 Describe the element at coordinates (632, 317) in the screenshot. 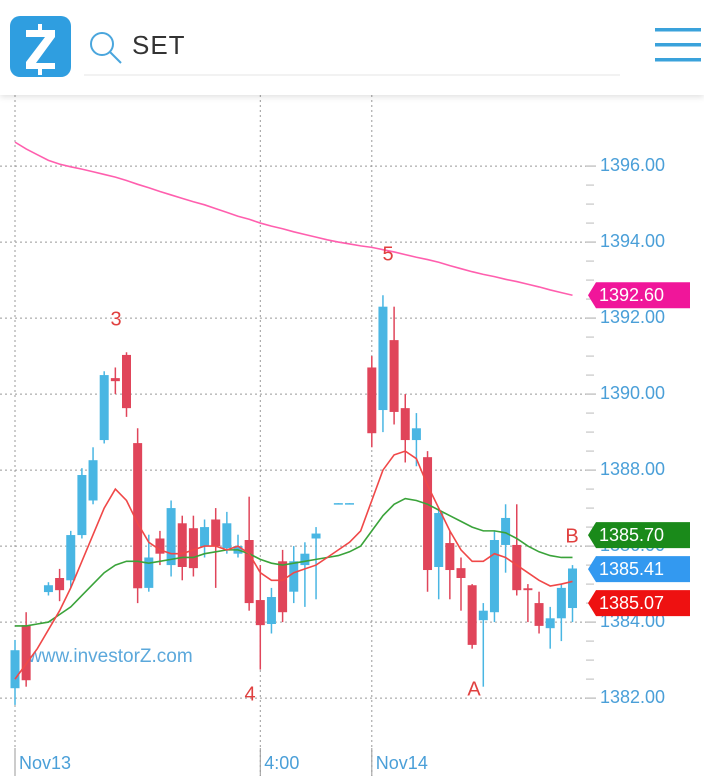

I see `y-tick-label: 1392.00` at that location.